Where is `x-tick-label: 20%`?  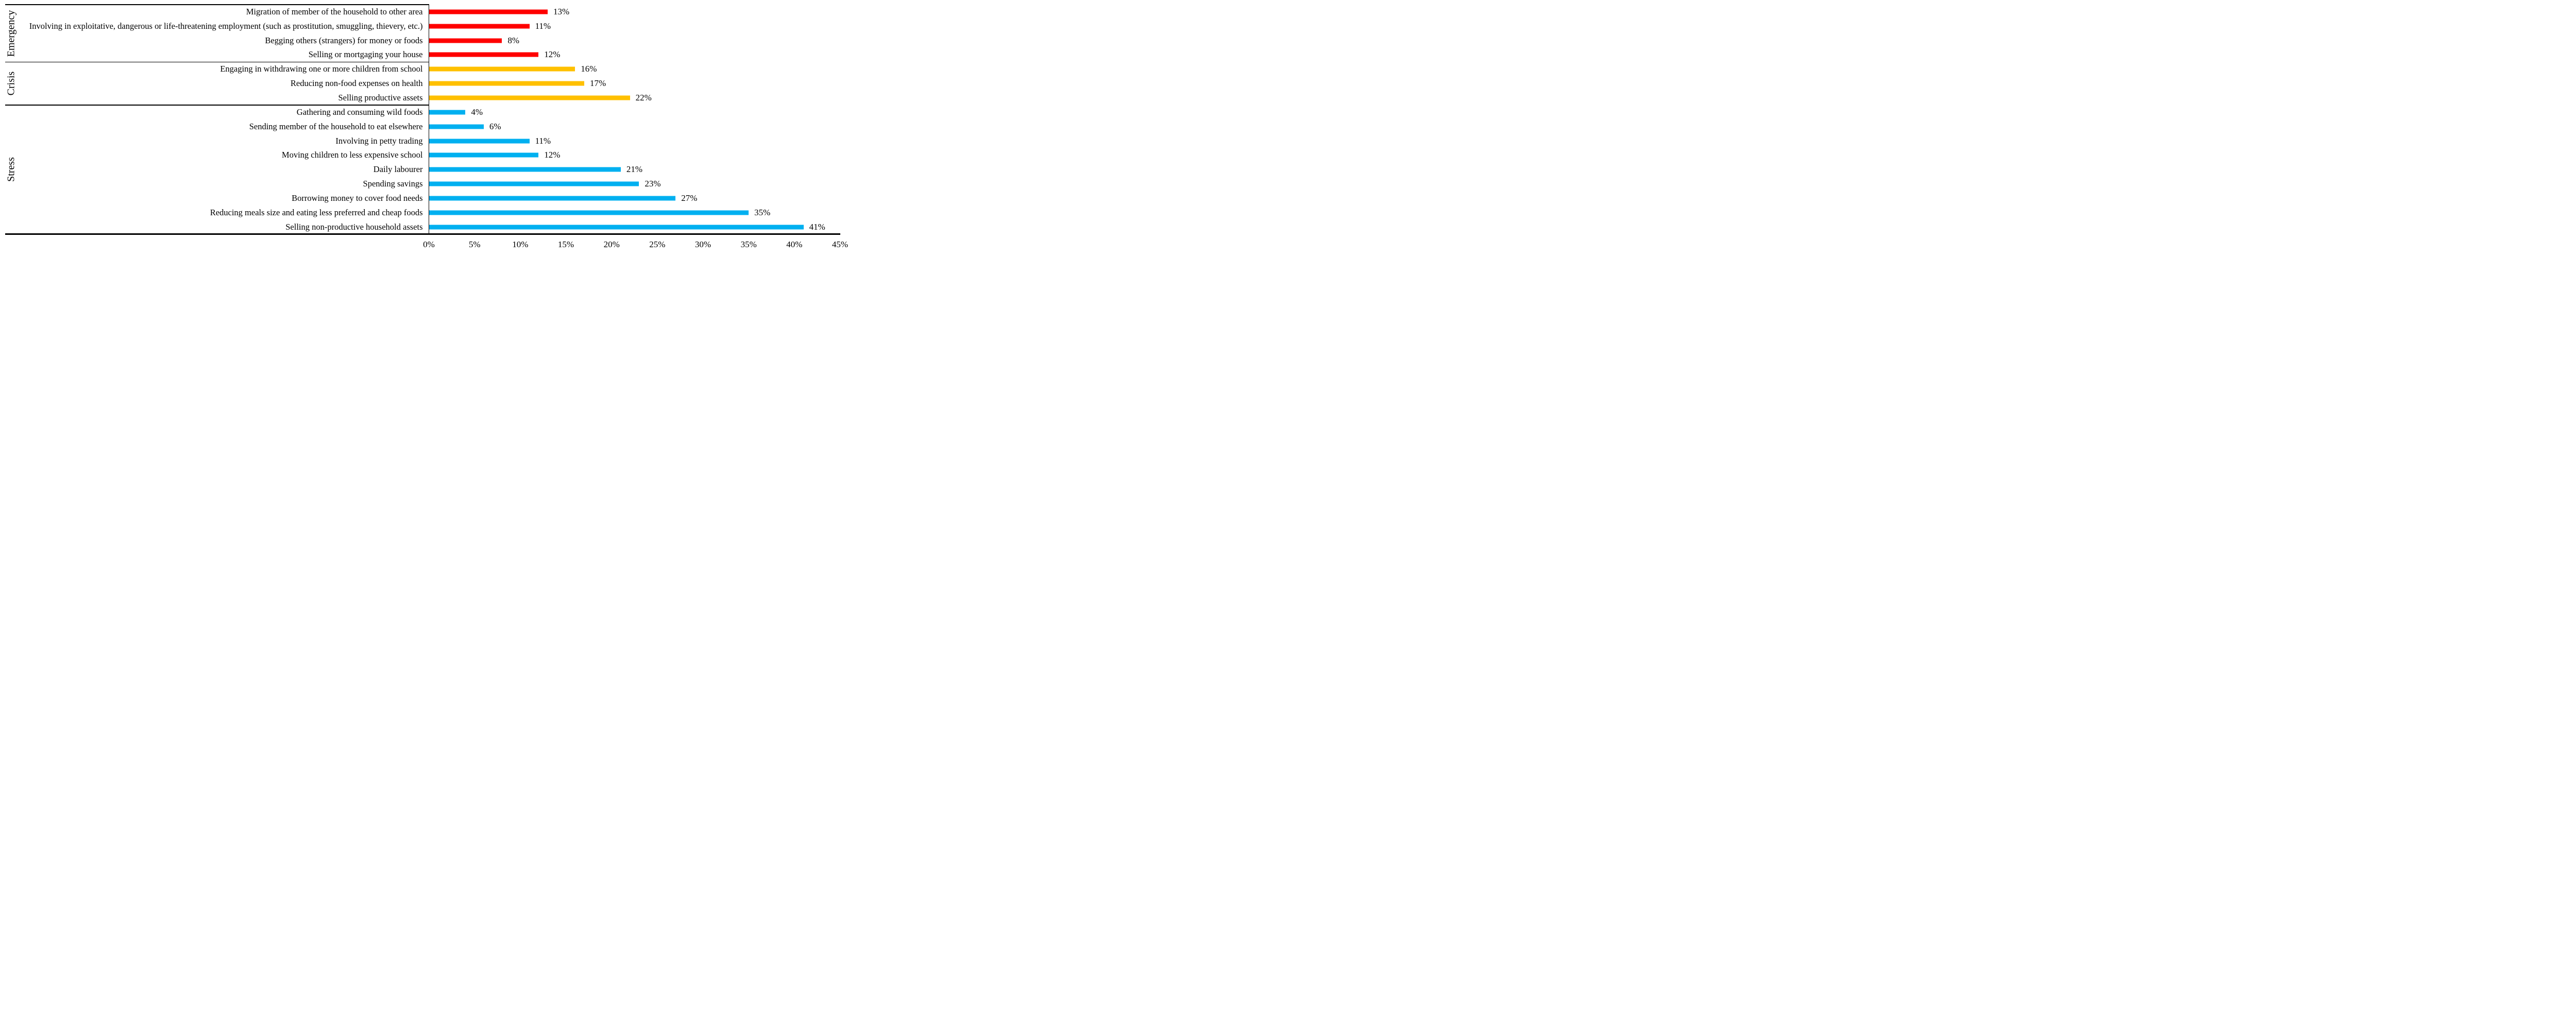
x-tick-label: 20% is located at coordinates (611, 244).